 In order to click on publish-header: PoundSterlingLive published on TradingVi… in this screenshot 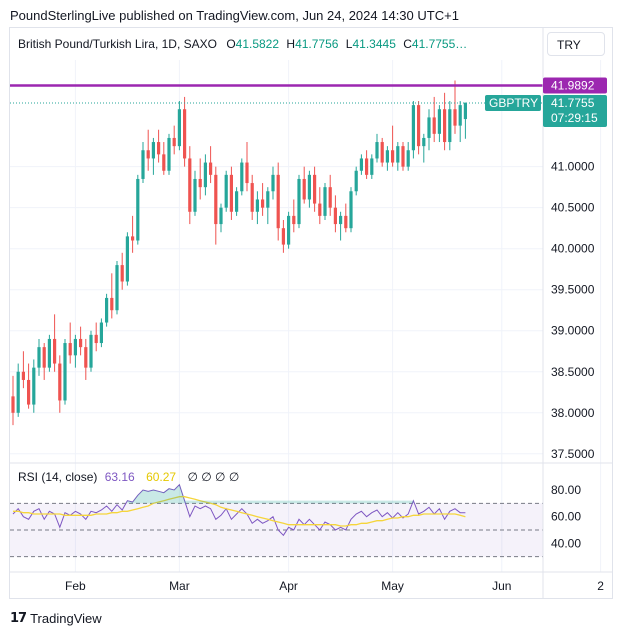, I will do `click(234, 15)`.